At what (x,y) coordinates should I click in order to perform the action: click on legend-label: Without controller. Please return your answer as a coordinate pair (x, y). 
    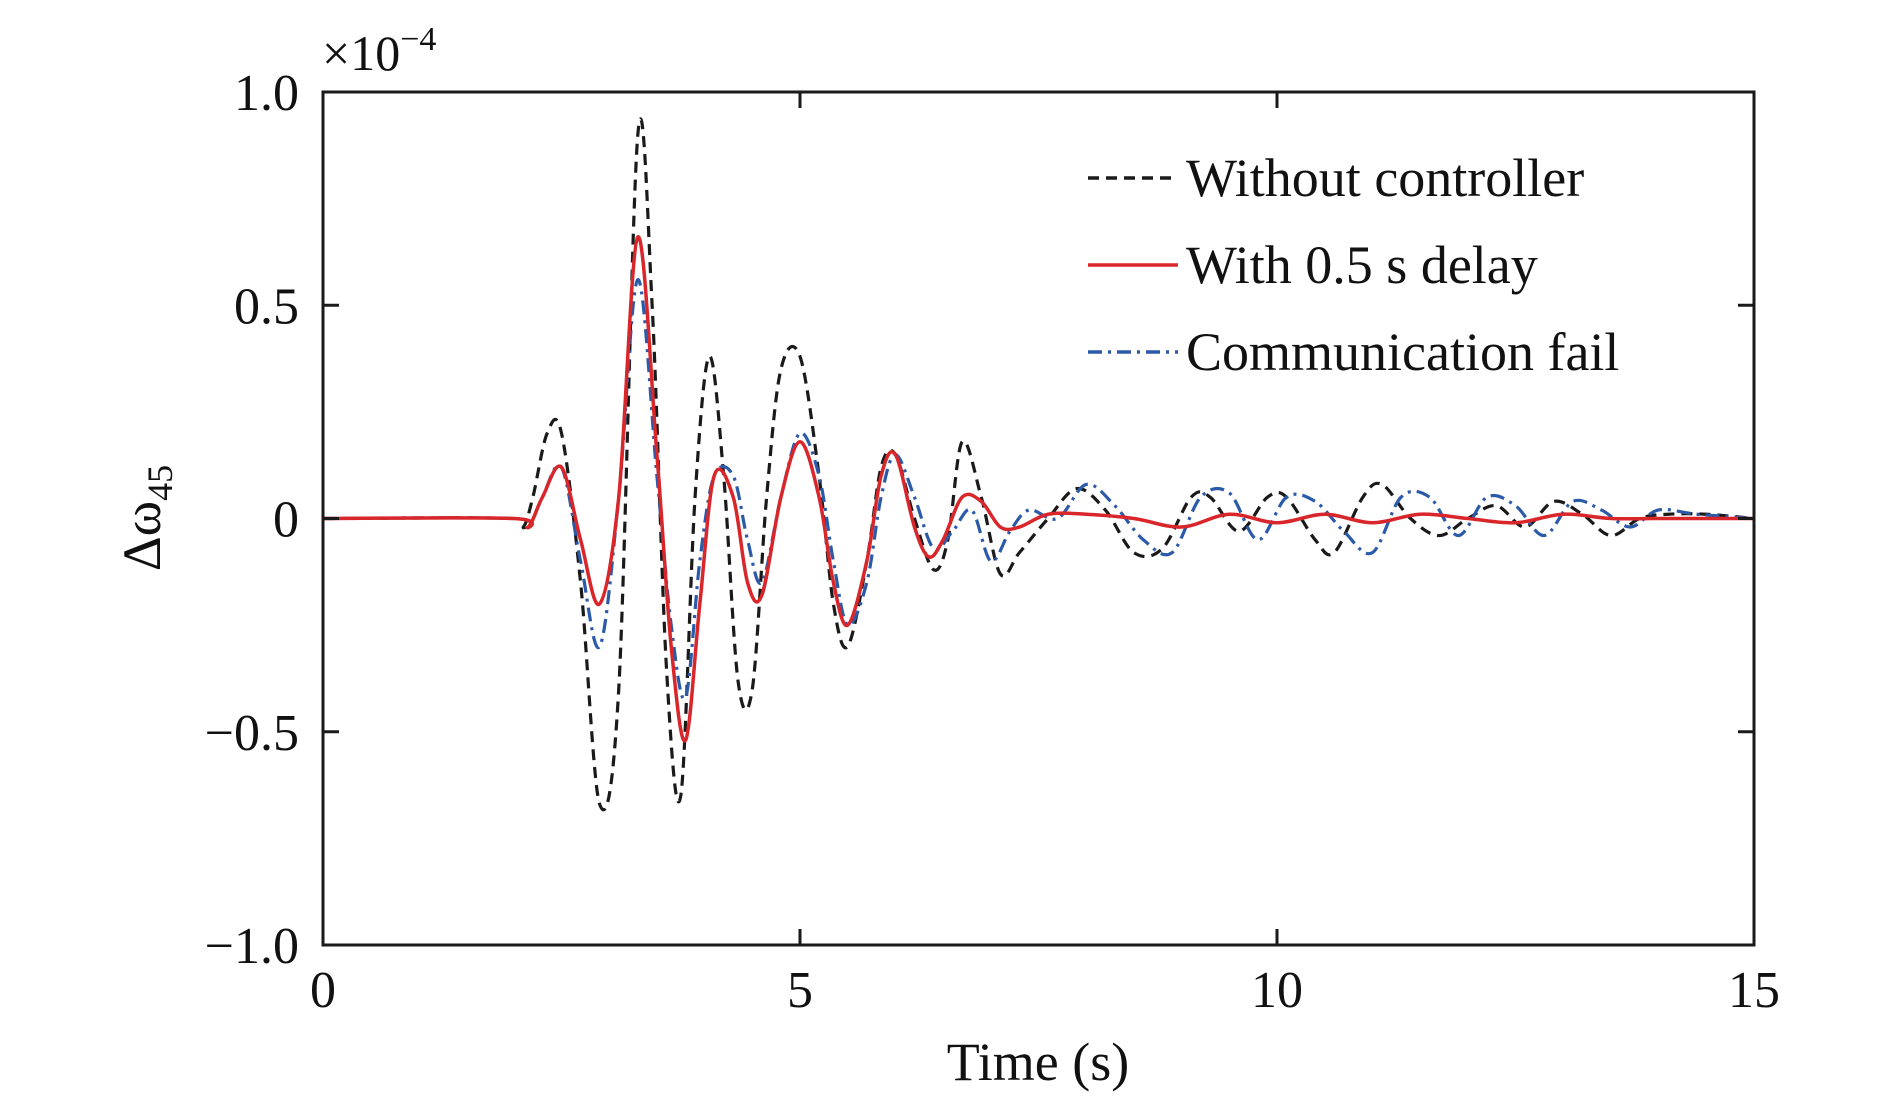
    Looking at the image, I should click on (1385, 178).